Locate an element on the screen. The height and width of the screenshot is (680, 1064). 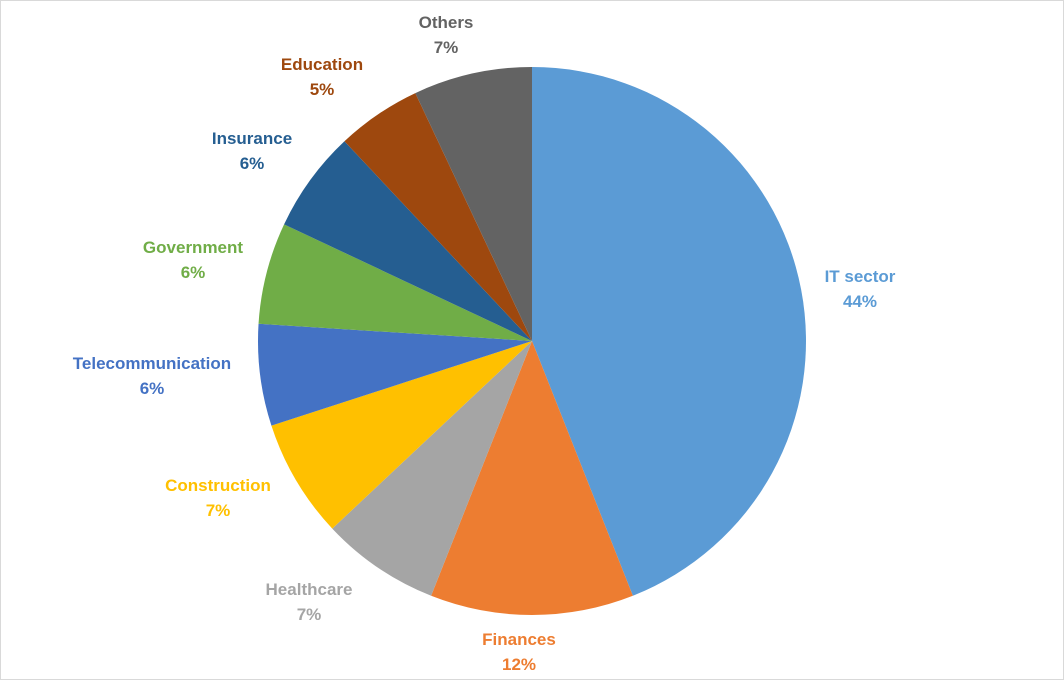
pie-slice-finances is located at coordinates (532, 478).